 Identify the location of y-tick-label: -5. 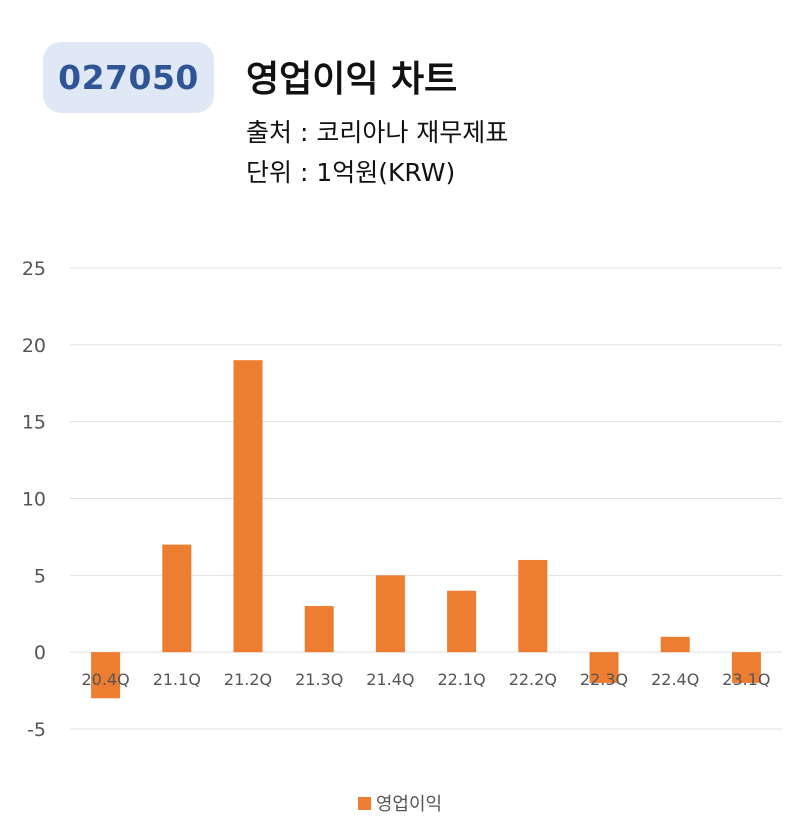
(36, 730).